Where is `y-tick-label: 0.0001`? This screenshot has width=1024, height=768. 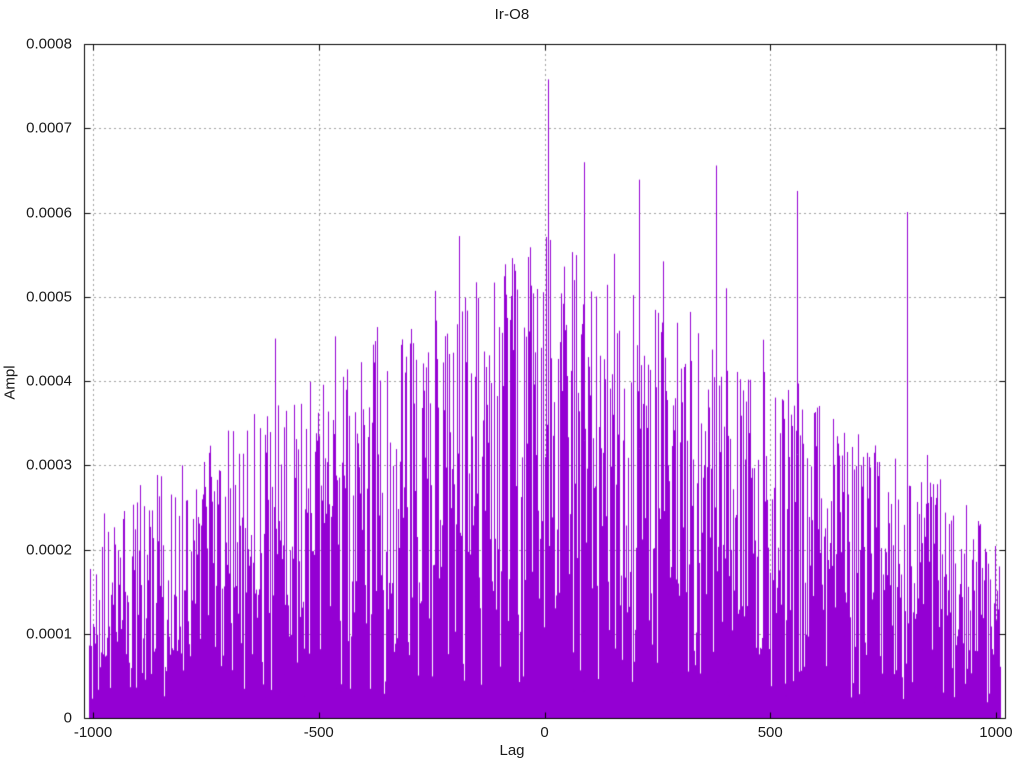 y-tick-label: 0.0001 is located at coordinates (49, 634).